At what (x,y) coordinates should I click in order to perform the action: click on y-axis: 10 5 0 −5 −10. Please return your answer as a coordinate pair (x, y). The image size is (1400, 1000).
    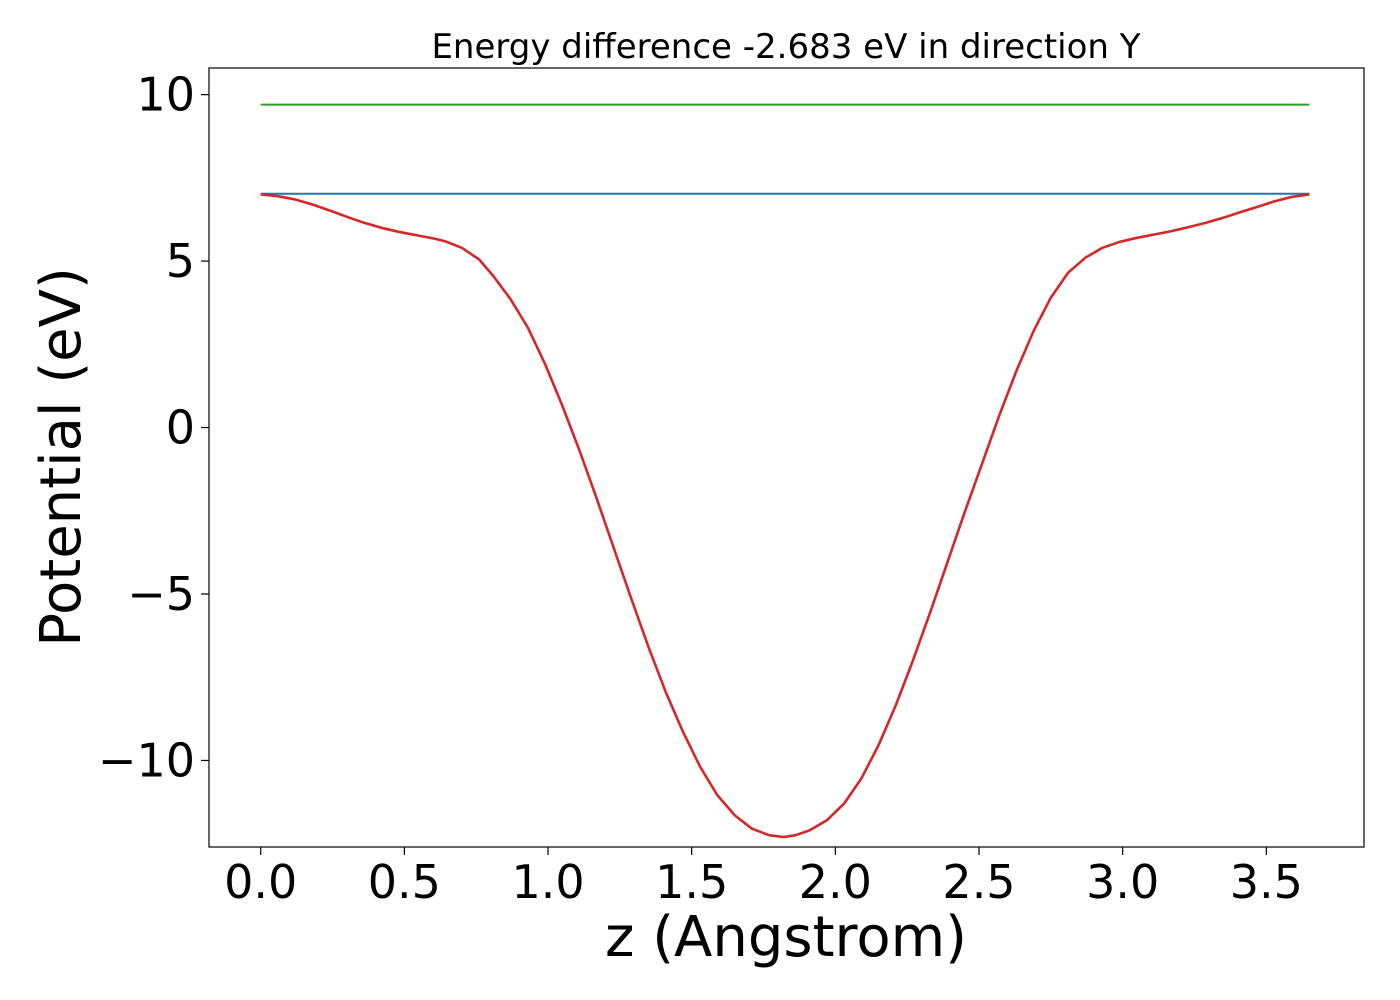
    Looking at the image, I should click on (153, 427).